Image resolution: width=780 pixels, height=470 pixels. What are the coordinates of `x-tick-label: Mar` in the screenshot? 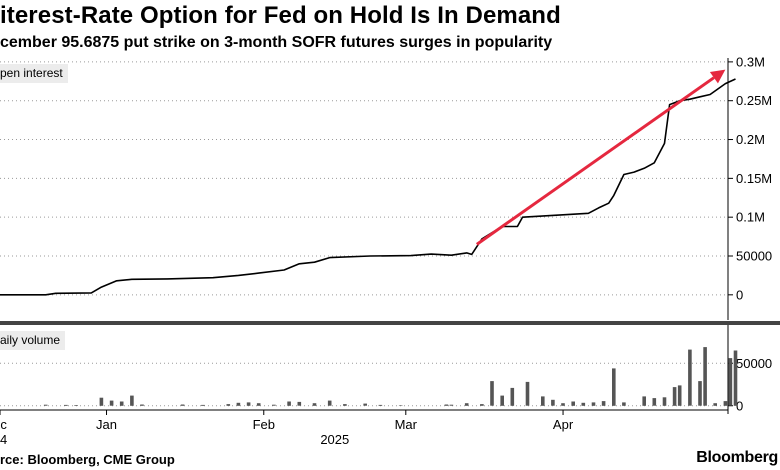 It's located at (406, 424).